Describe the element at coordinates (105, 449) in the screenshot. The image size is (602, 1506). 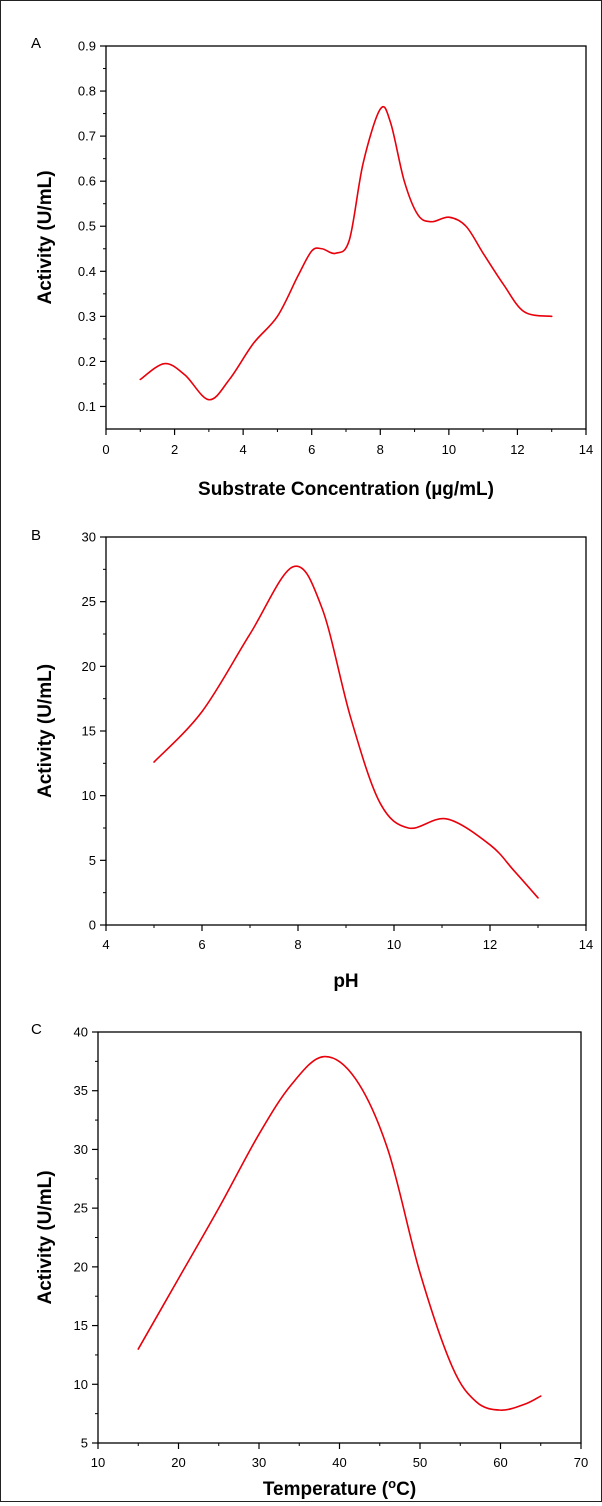
I see `x-tick-label: 0` at that location.